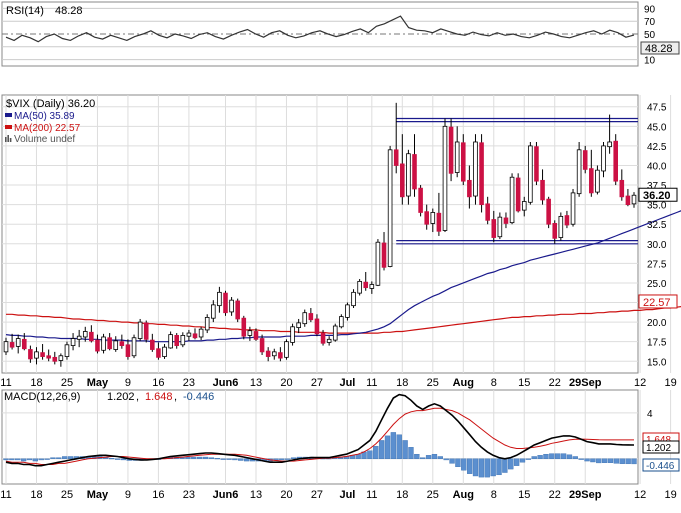 The width and height of the screenshot is (681, 513). What do you see at coordinates (670, 383) in the screenshot?
I see `price-x-tick-label: 19` at bounding box center [670, 383].